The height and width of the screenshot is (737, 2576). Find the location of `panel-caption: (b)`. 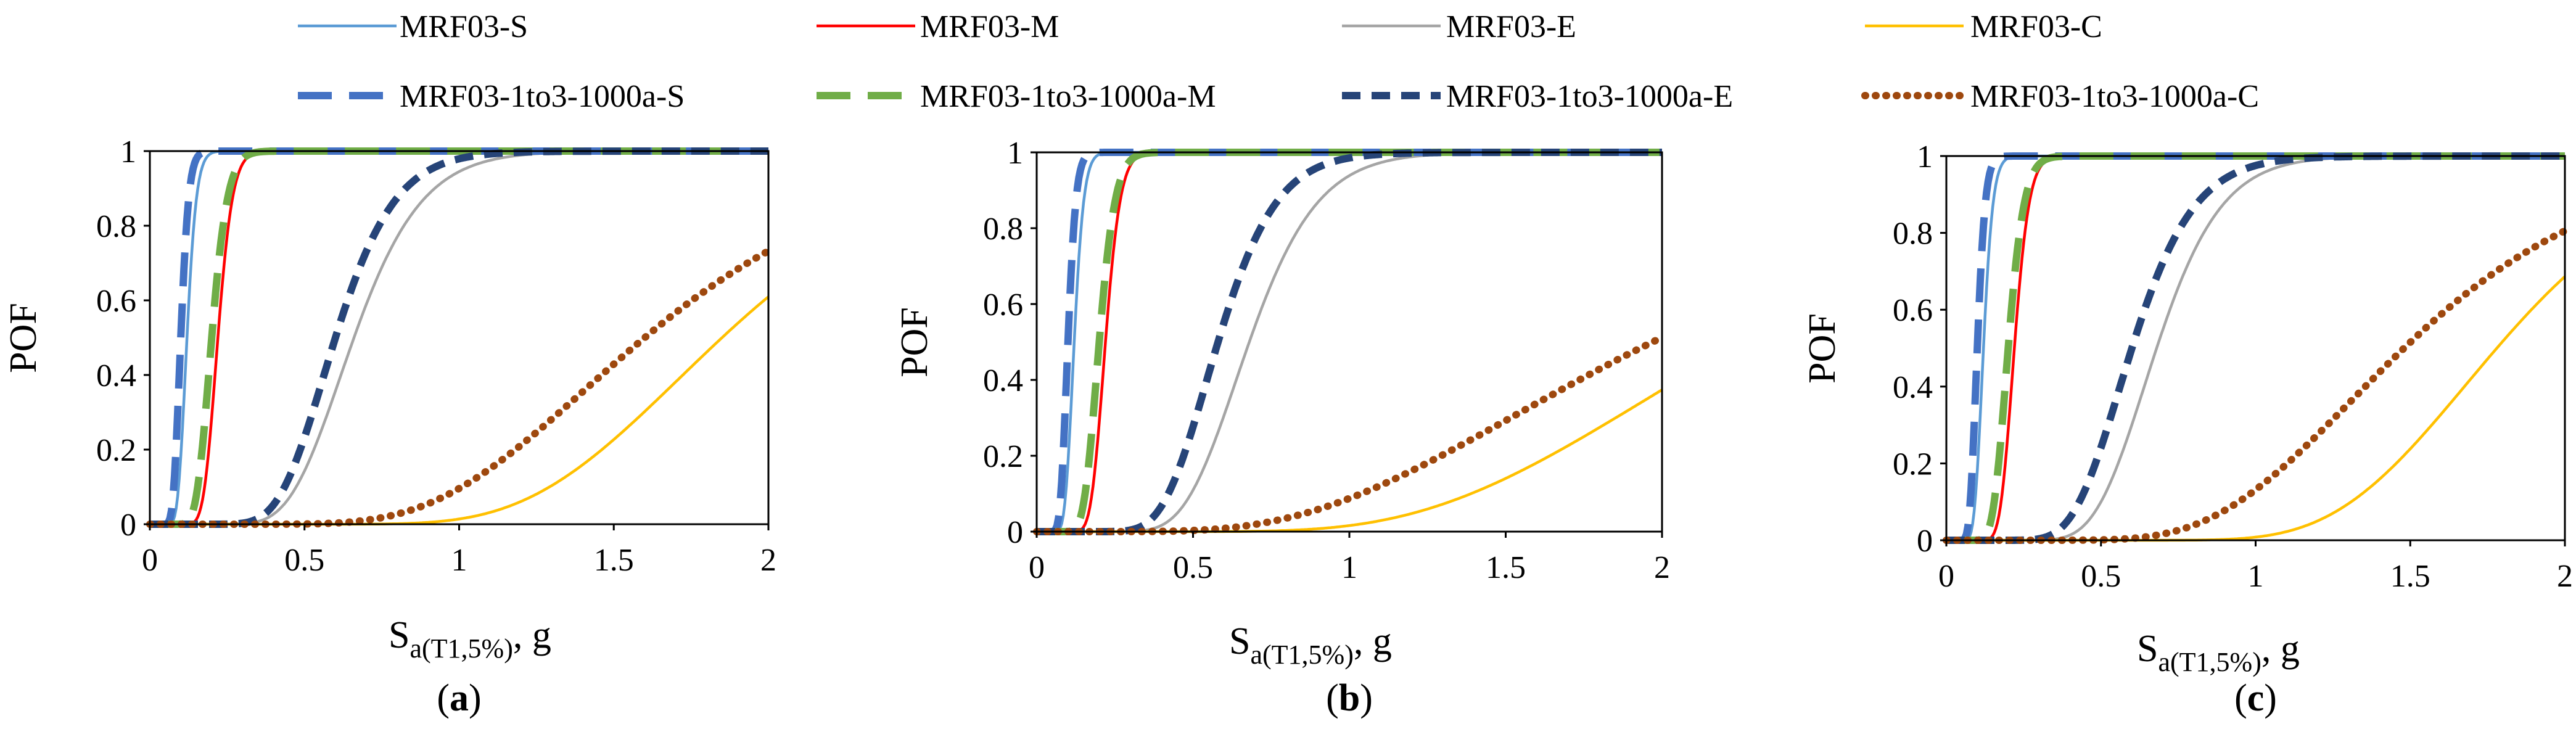

panel-caption: (b) is located at coordinates (1349, 698).